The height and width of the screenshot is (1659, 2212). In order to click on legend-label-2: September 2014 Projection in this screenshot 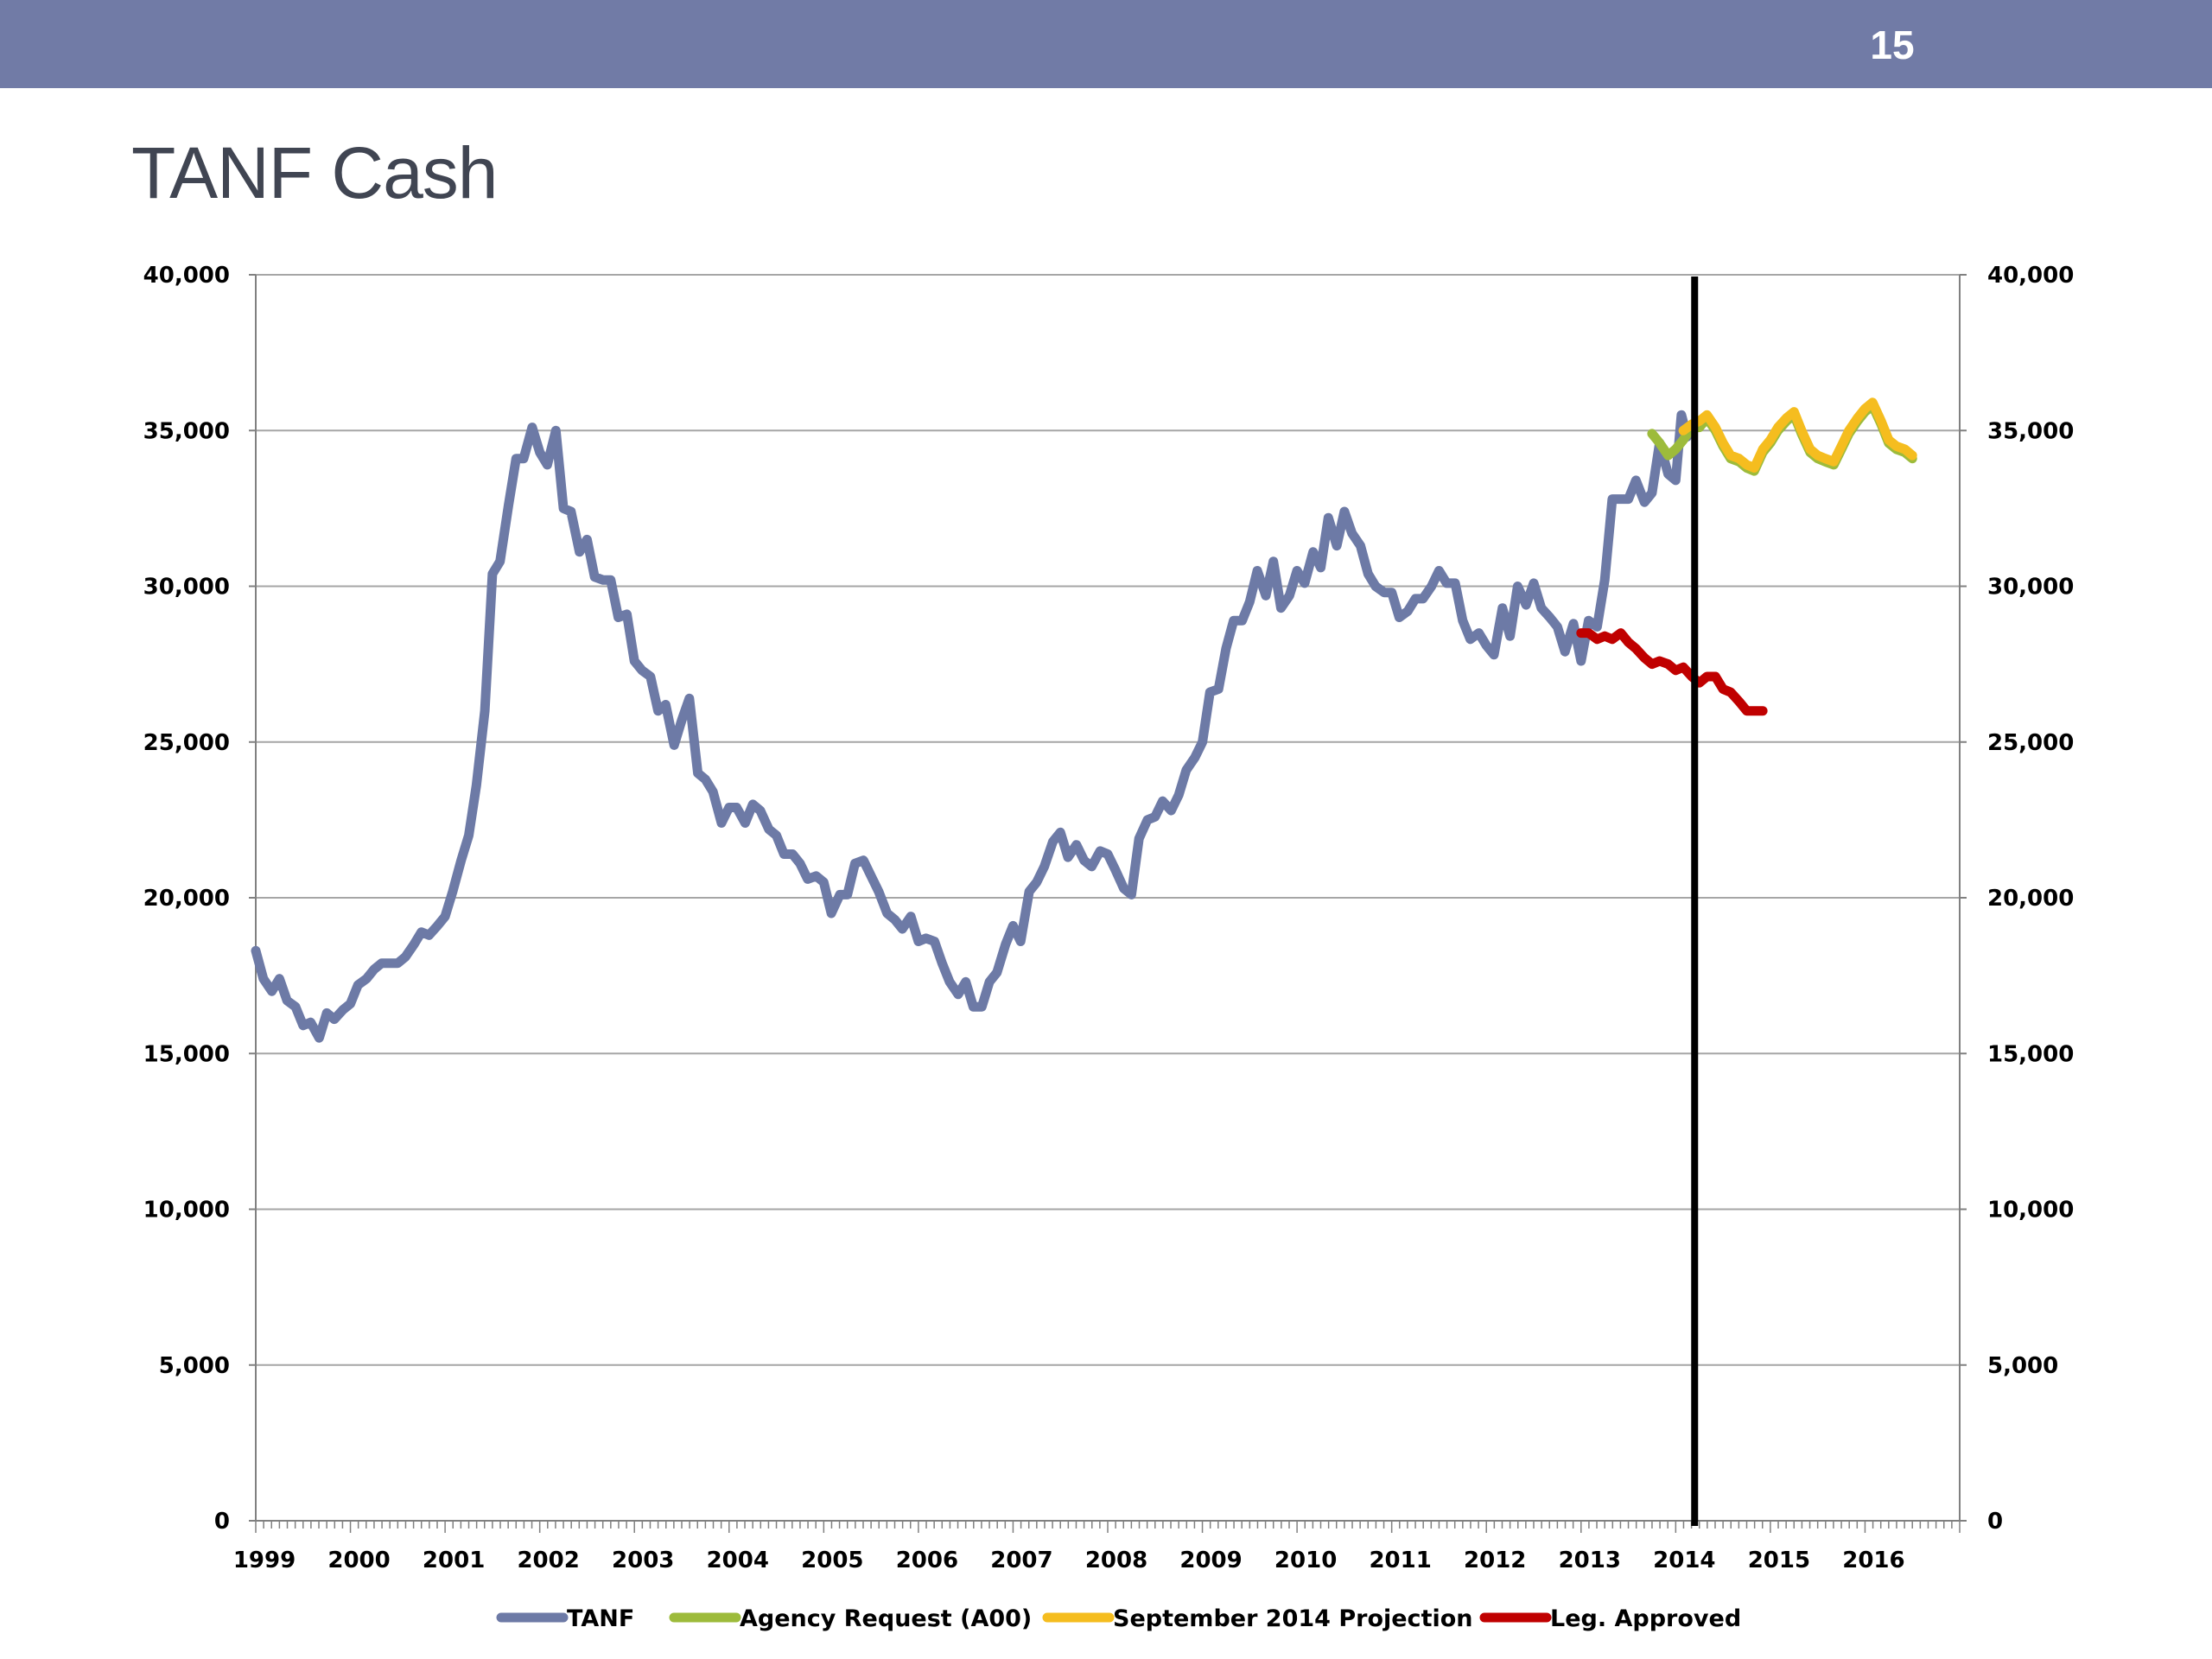, I will do `click(1293, 1618)`.